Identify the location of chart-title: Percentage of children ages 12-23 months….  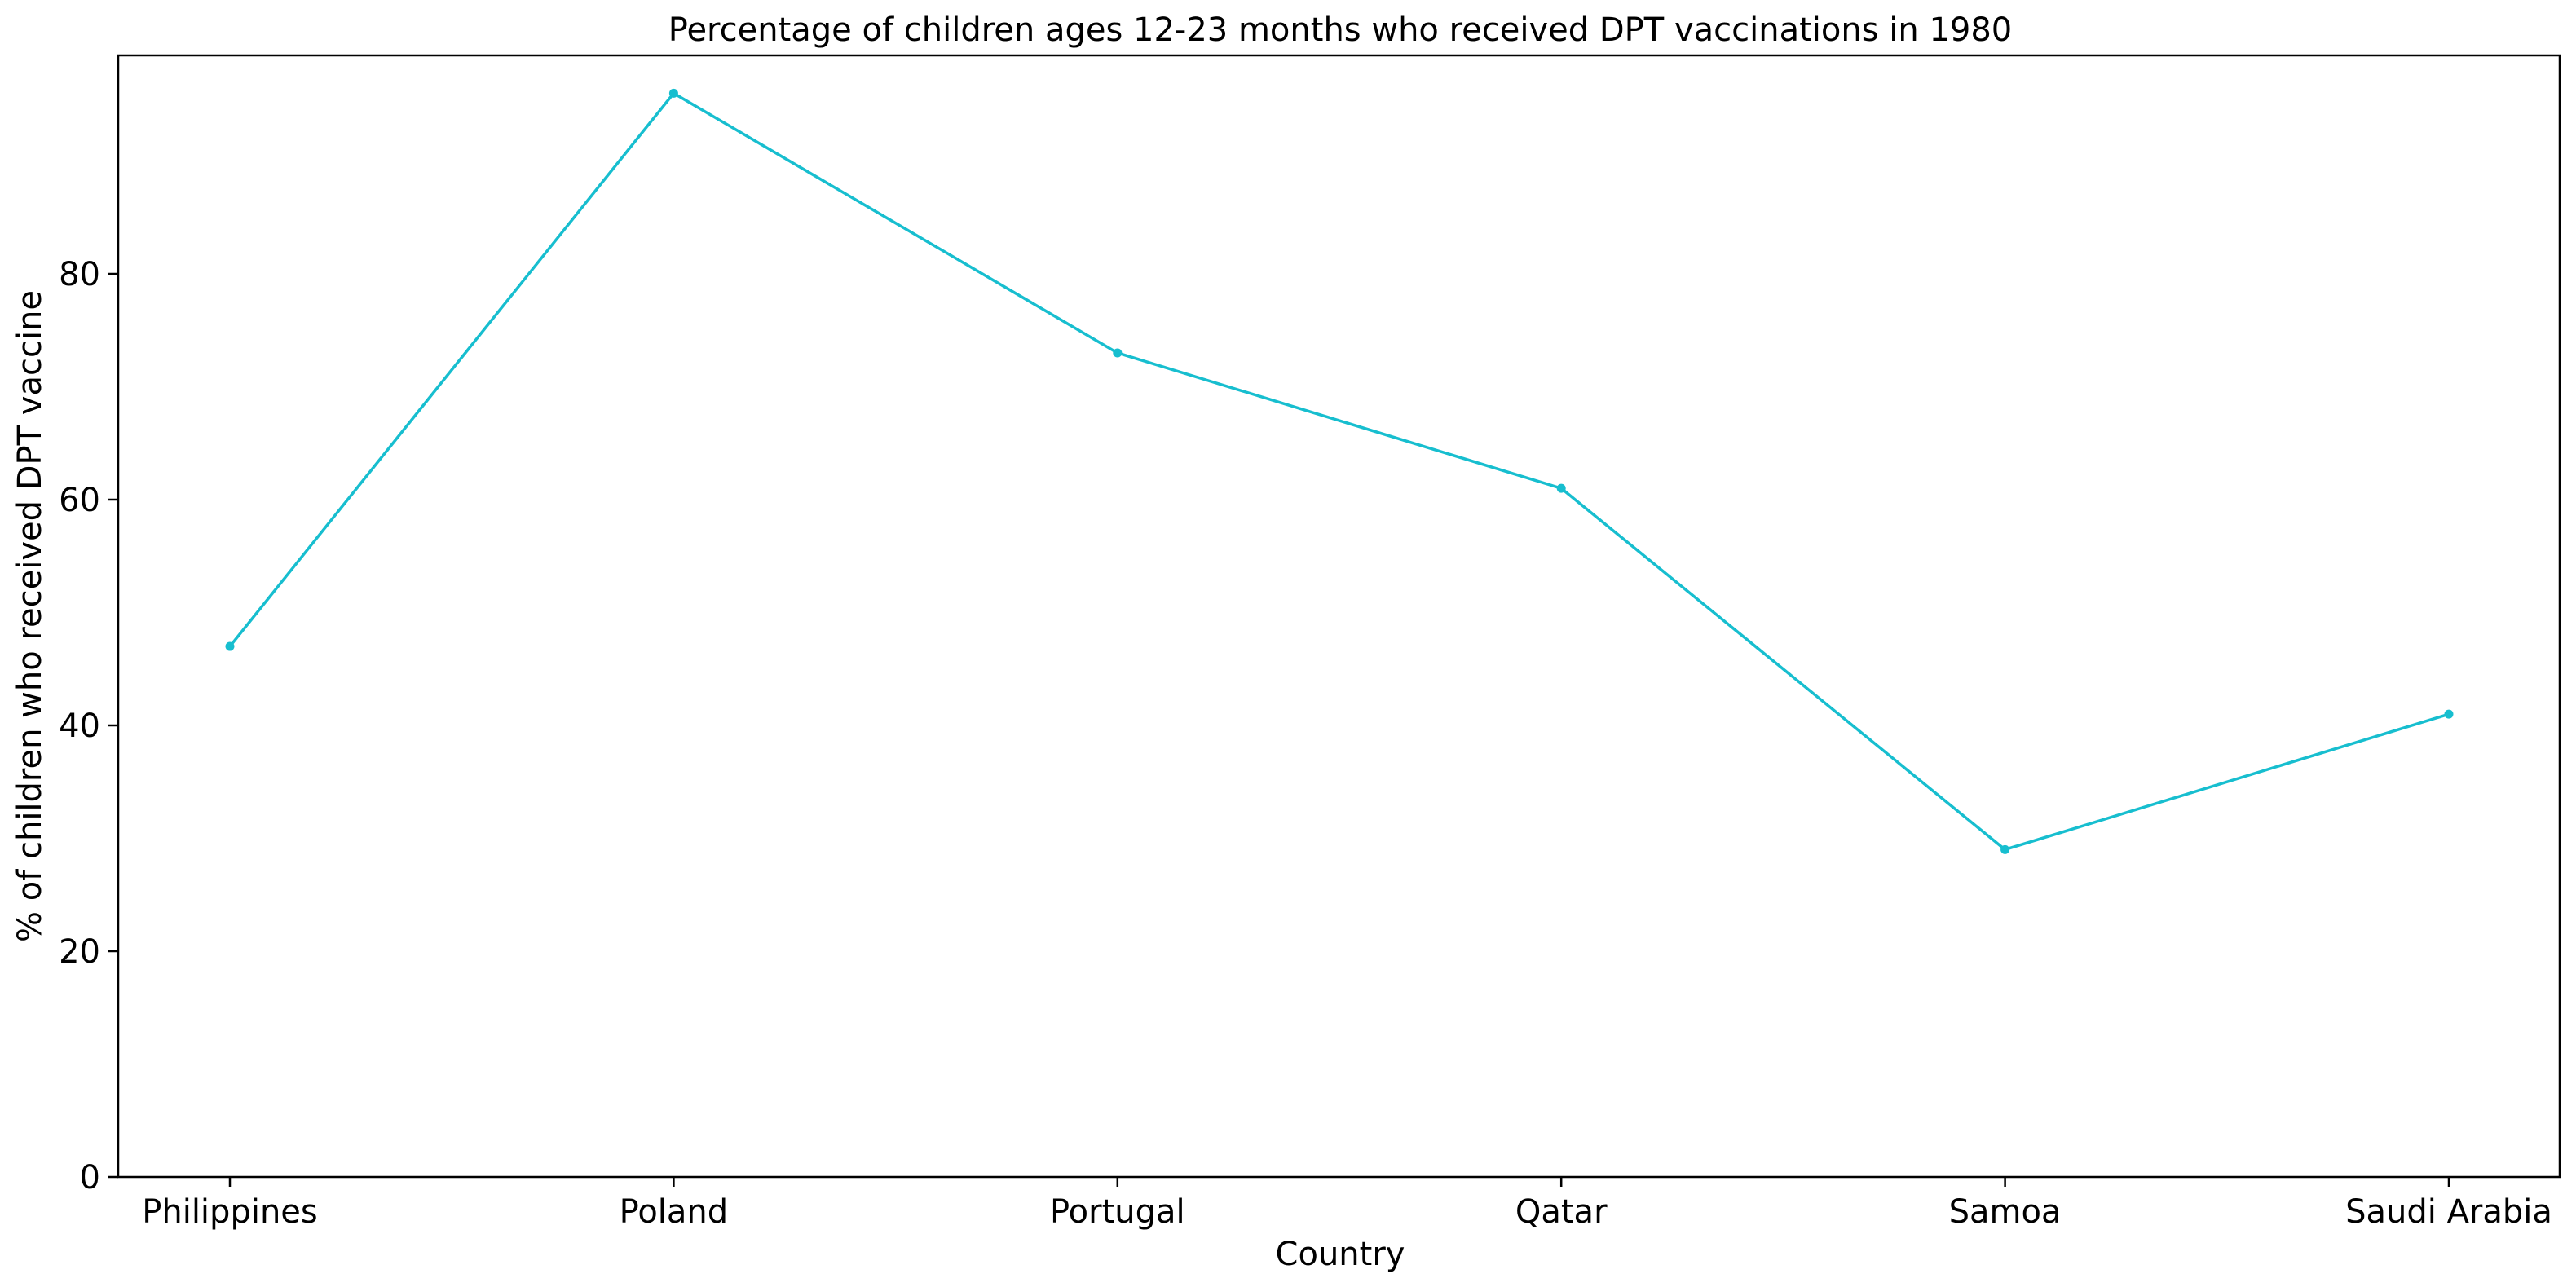
(1340, 30).